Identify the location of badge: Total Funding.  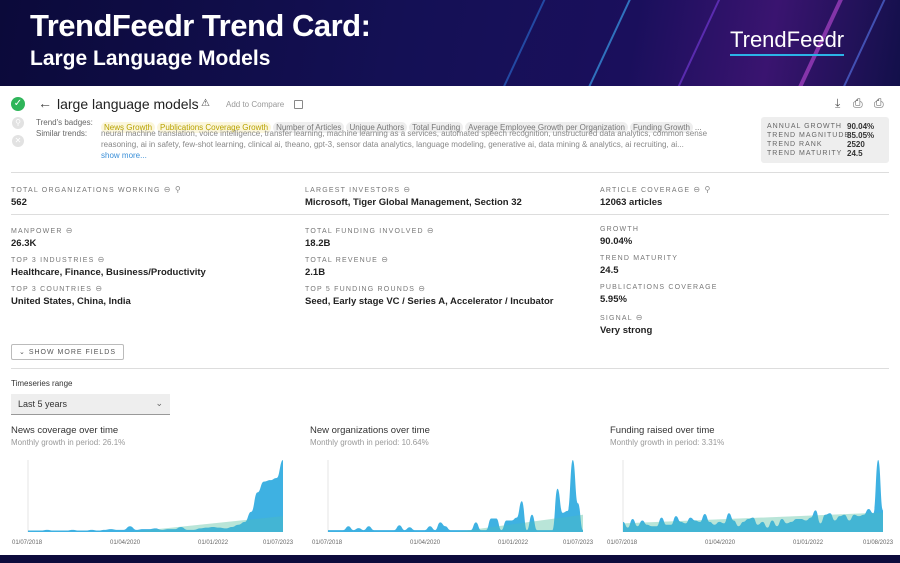
(436, 127).